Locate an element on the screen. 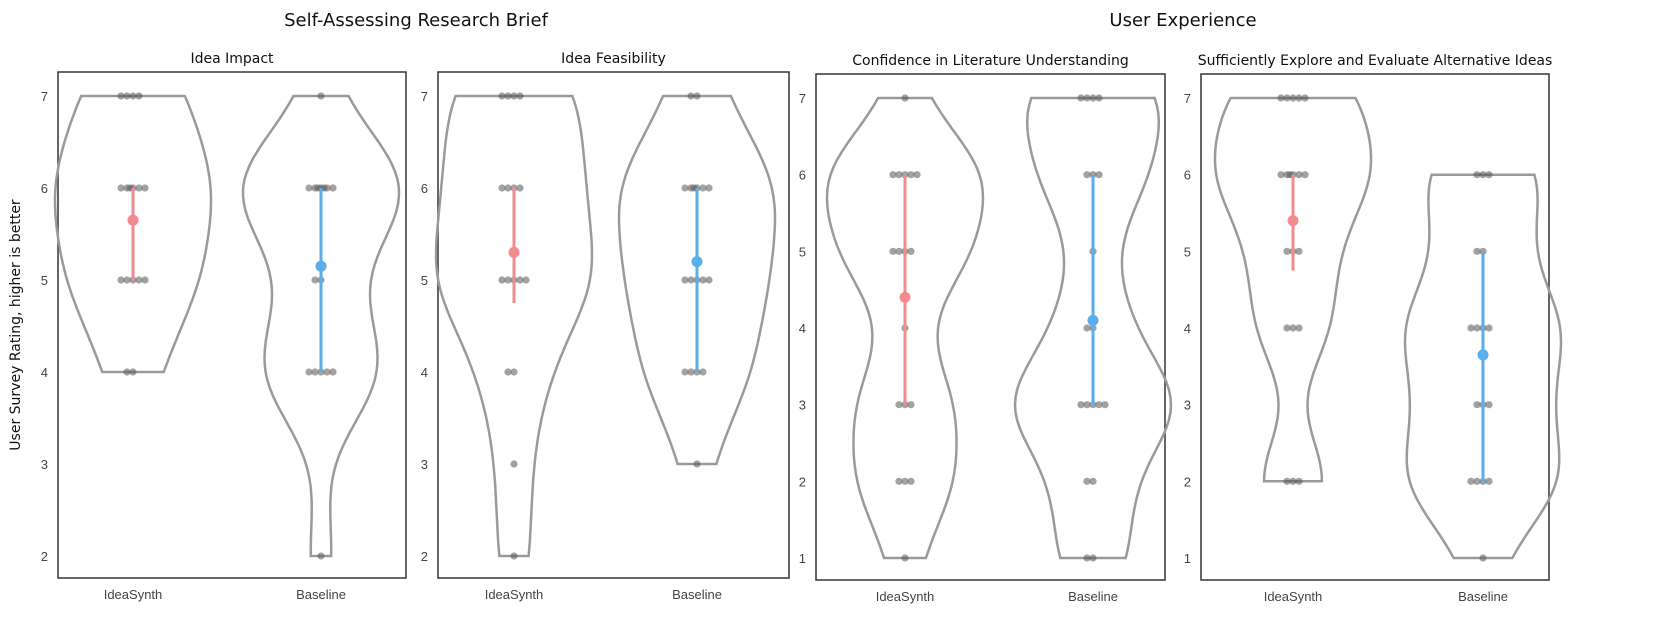 The image size is (1661, 638). panel-title: Idea Impact is located at coordinates (232, 59).